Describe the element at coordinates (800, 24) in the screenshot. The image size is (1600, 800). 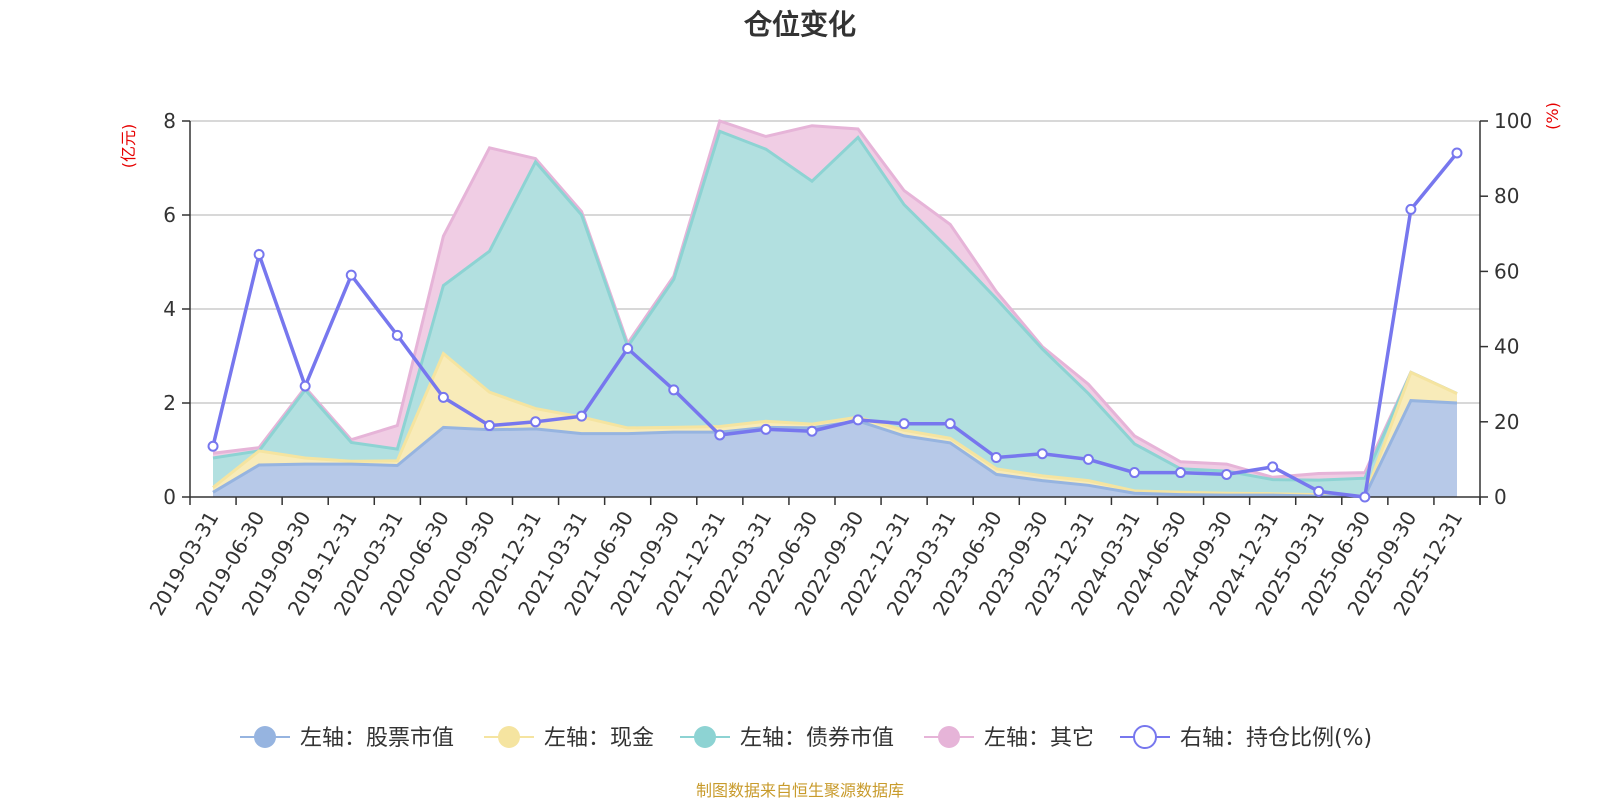
I see `chart-title: 仓位变化` at that location.